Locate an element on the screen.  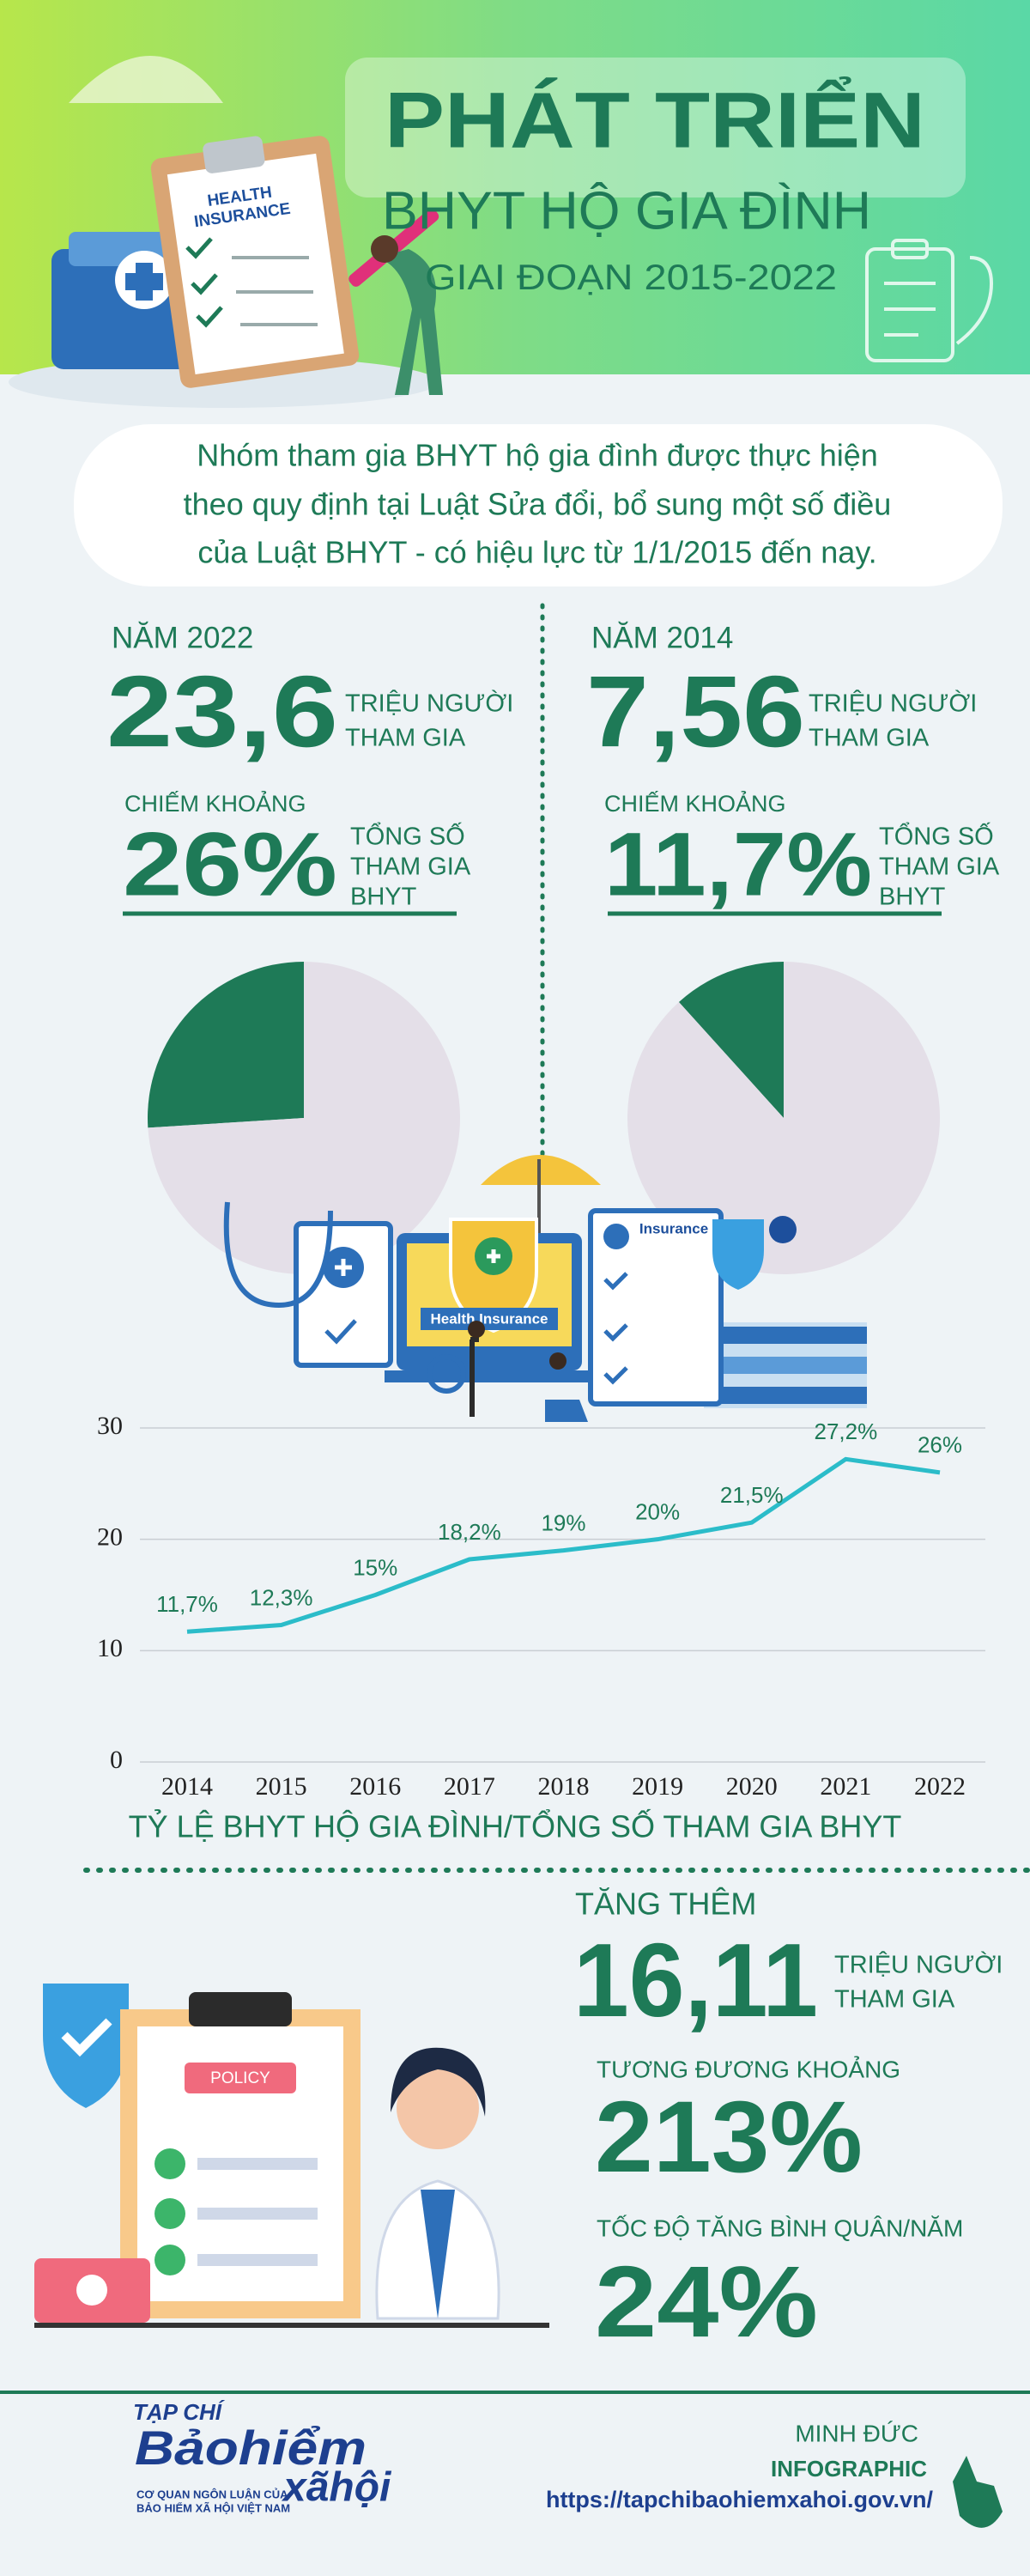
y-tick-label: 0 is located at coordinates (116, 1760).